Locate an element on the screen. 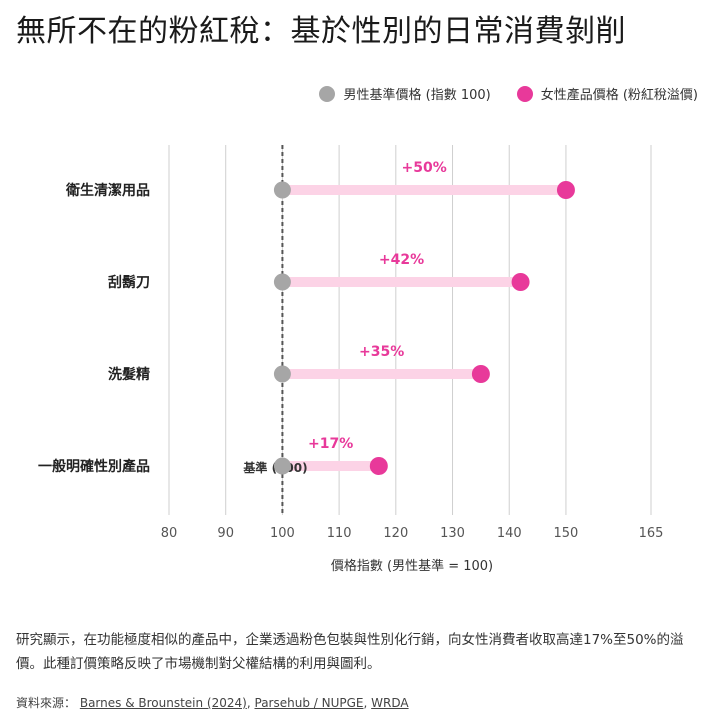  legend-item-base: 男性基準價格 (指數 100) is located at coordinates (405, 93).